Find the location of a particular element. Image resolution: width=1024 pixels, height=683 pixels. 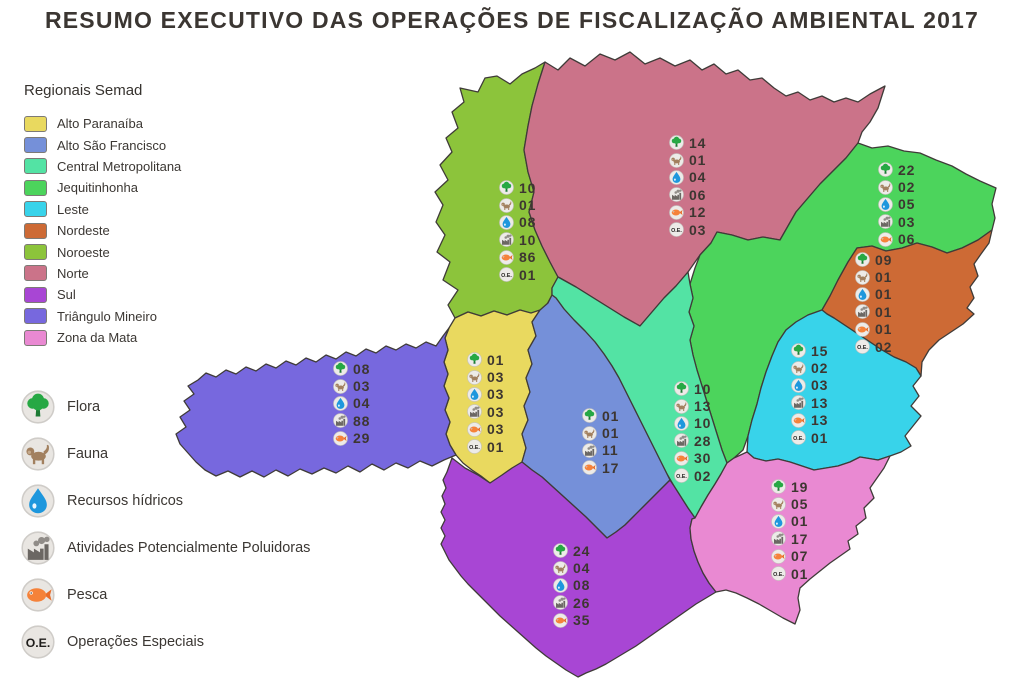

stat-value: 11 is located at coordinates (610, 450).